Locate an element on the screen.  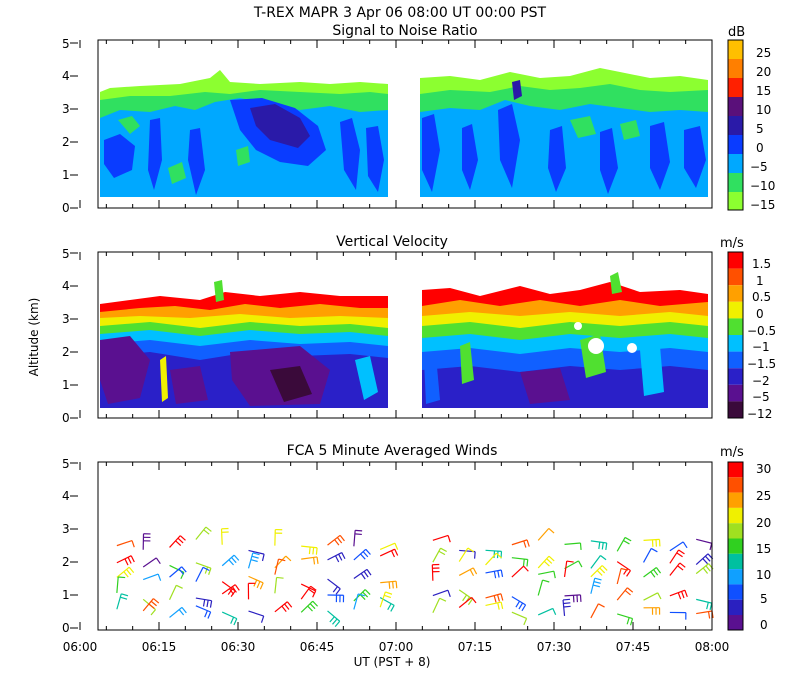
winds-colorbar-unit: m/s is located at coordinates (732, 452).